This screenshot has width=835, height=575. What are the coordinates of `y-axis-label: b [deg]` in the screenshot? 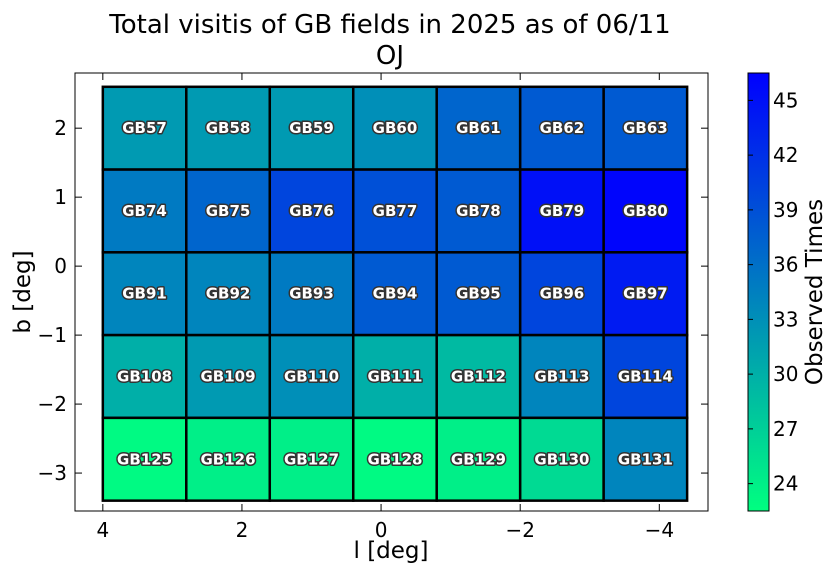 It's located at (23, 291).